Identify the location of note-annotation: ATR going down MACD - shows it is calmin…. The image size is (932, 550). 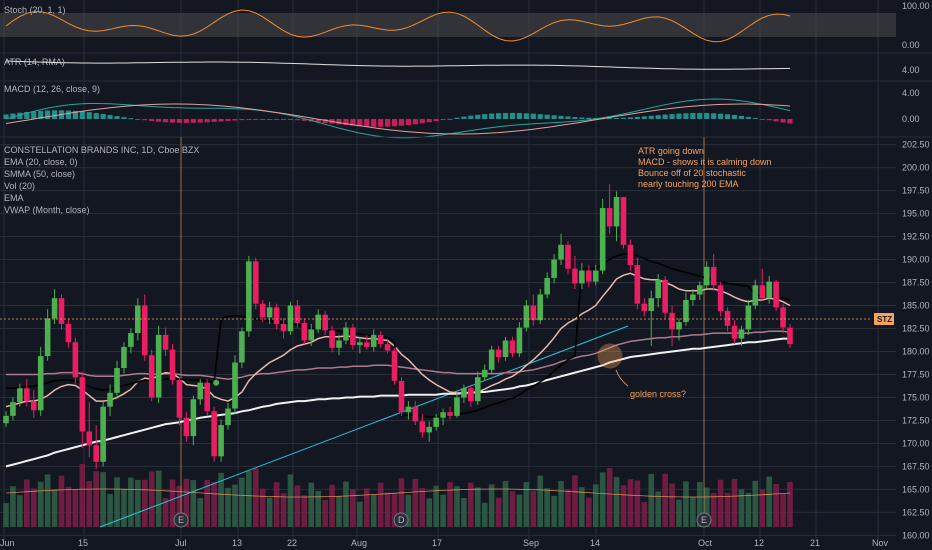
(705, 167).